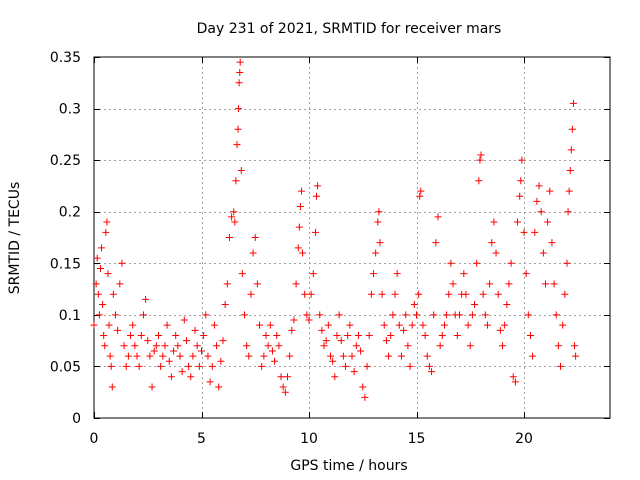  Describe the element at coordinates (417, 439) in the screenshot. I see `x-tick-label: 15` at that location.